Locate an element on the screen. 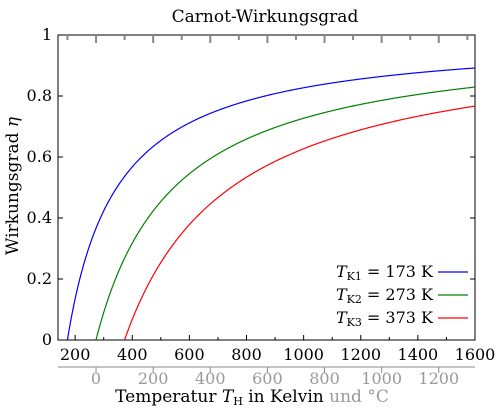  x-tick-label: 600 is located at coordinates (189, 354).